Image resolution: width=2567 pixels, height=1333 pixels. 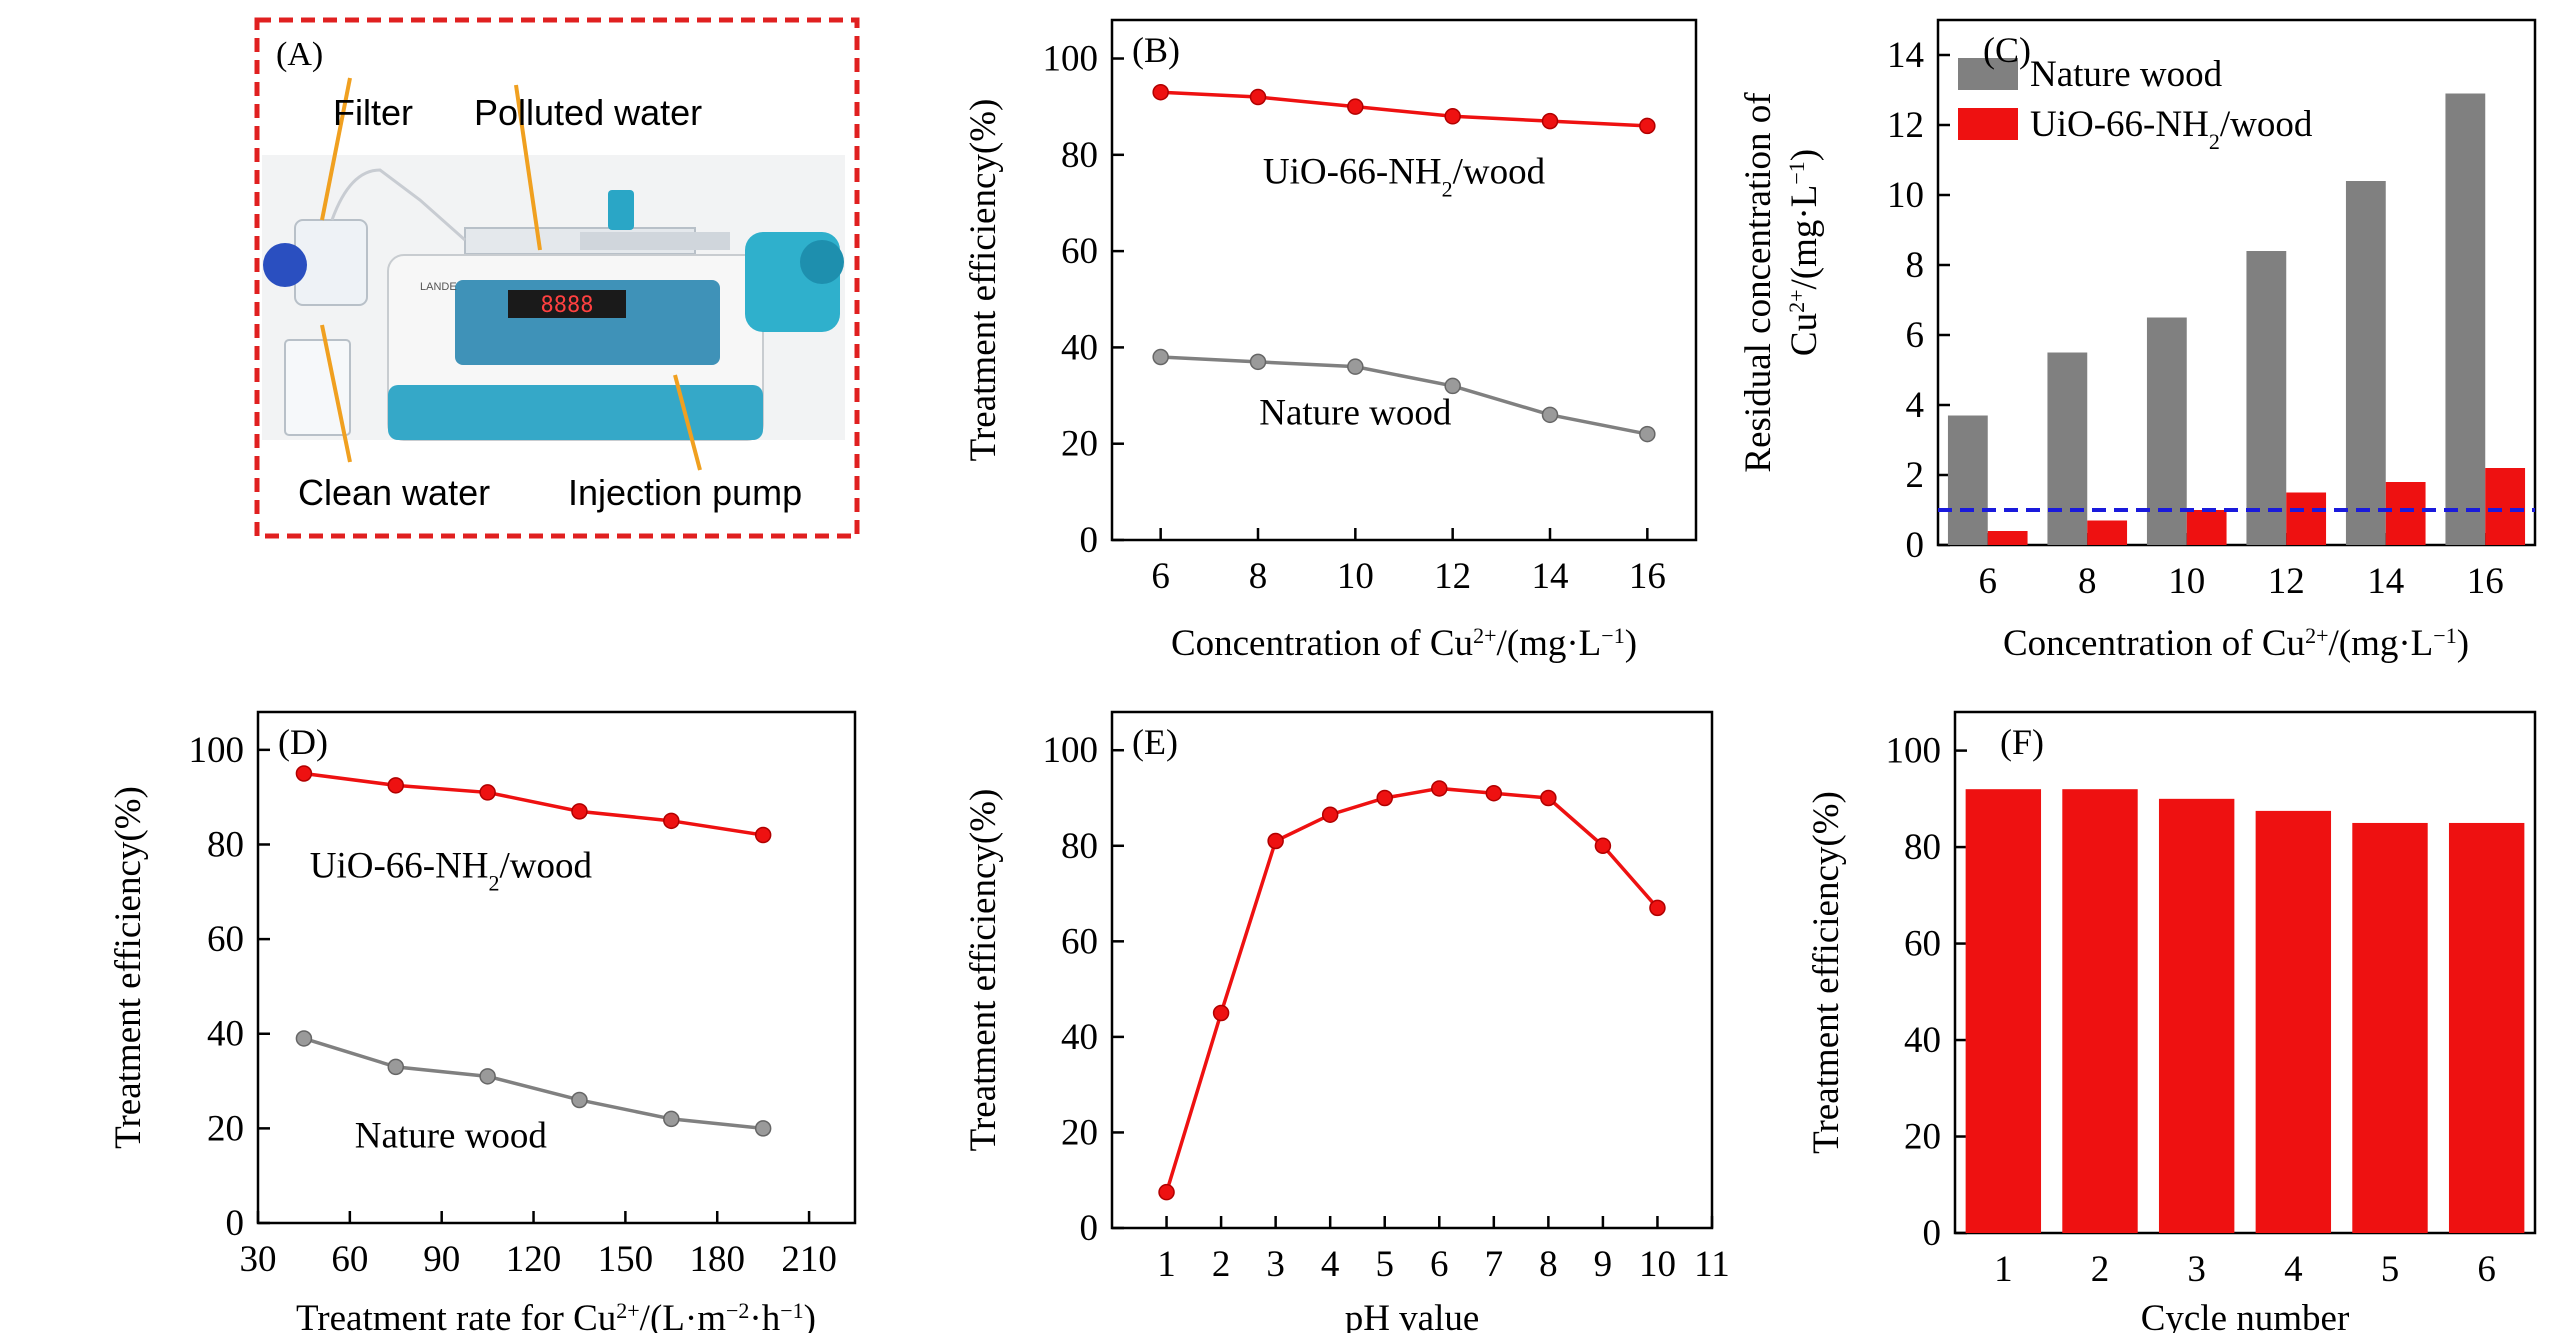 What do you see at coordinates (575, 412) in the screenshot?
I see `pump-base` at bounding box center [575, 412].